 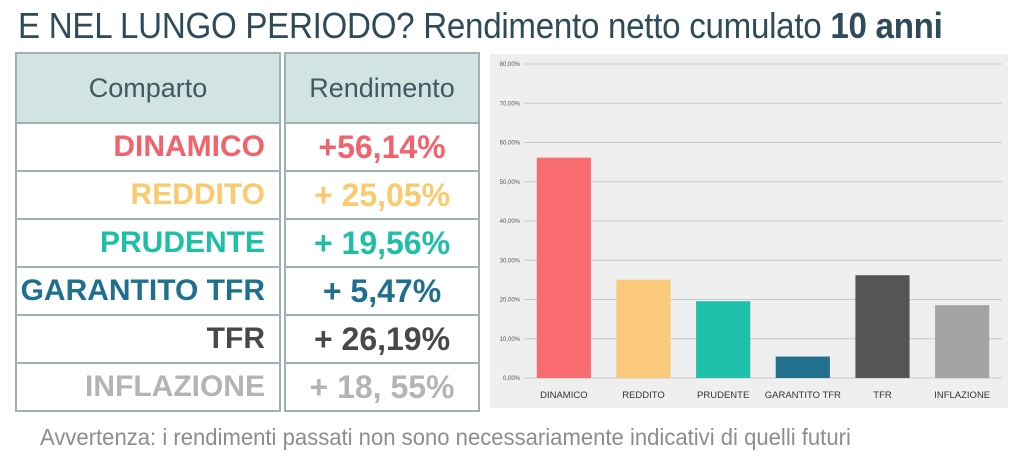 What do you see at coordinates (382, 89) in the screenshot?
I see `rendimento-header: Rendimento` at bounding box center [382, 89].